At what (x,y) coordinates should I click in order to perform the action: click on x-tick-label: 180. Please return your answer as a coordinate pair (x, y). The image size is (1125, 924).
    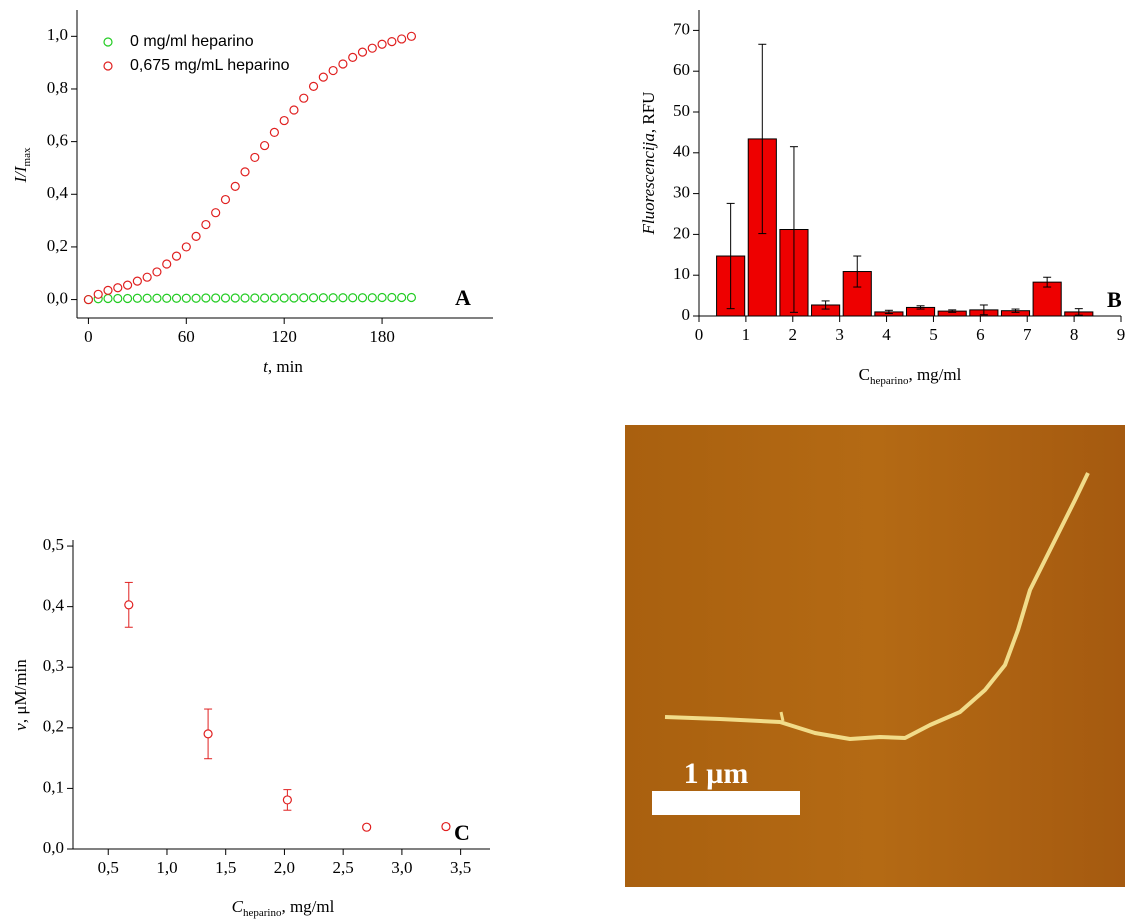
    Looking at the image, I should click on (382, 336).